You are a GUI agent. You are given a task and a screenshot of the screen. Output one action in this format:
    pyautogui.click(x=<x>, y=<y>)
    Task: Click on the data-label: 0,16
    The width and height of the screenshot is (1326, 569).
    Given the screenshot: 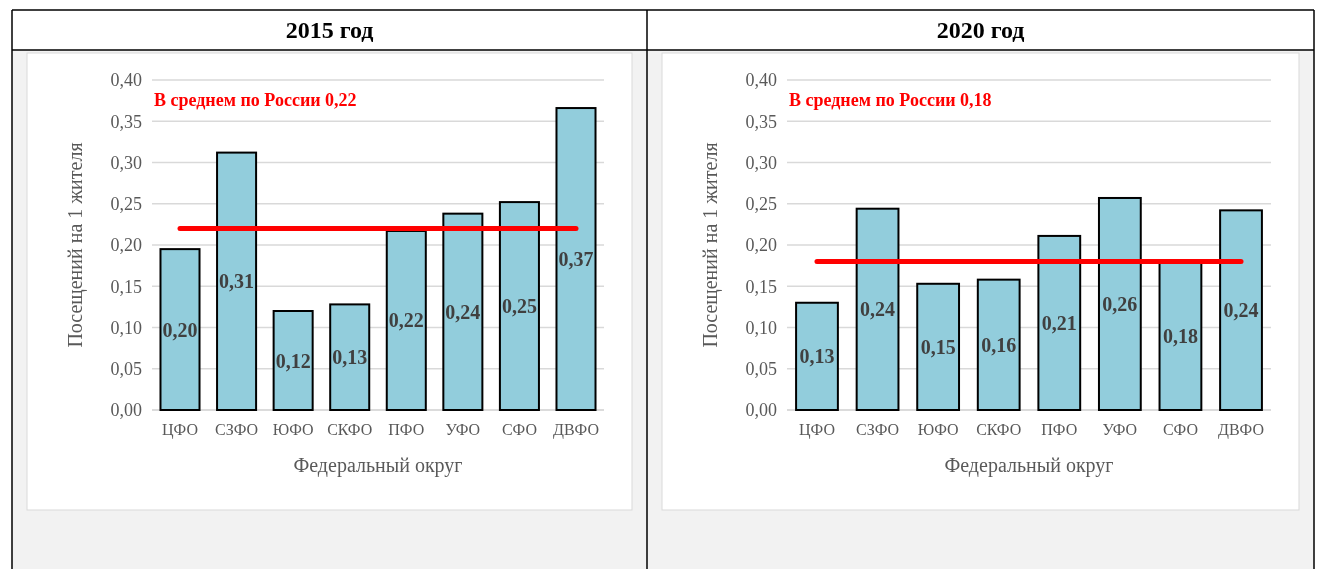 What is the action you would take?
    pyautogui.click(x=999, y=344)
    